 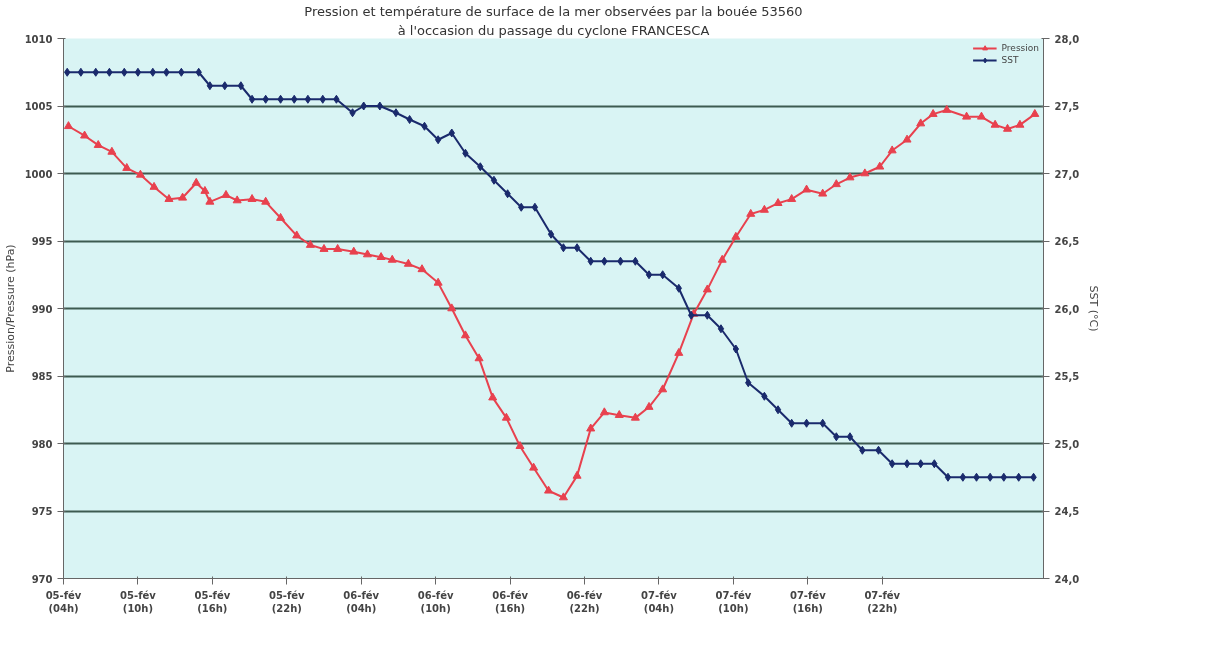 What do you see at coordinates (42, 444) in the screenshot?
I see `y-tick-label: 980` at bounding box center [42, 444].